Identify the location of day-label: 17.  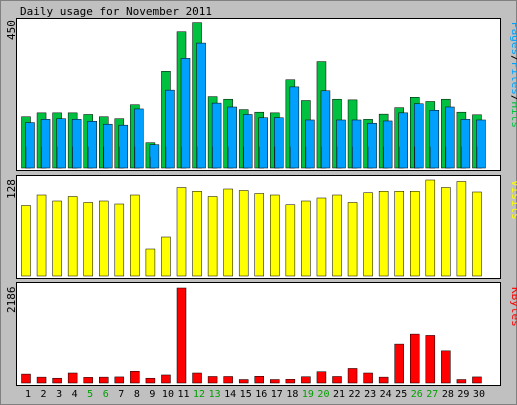
(277, 394).